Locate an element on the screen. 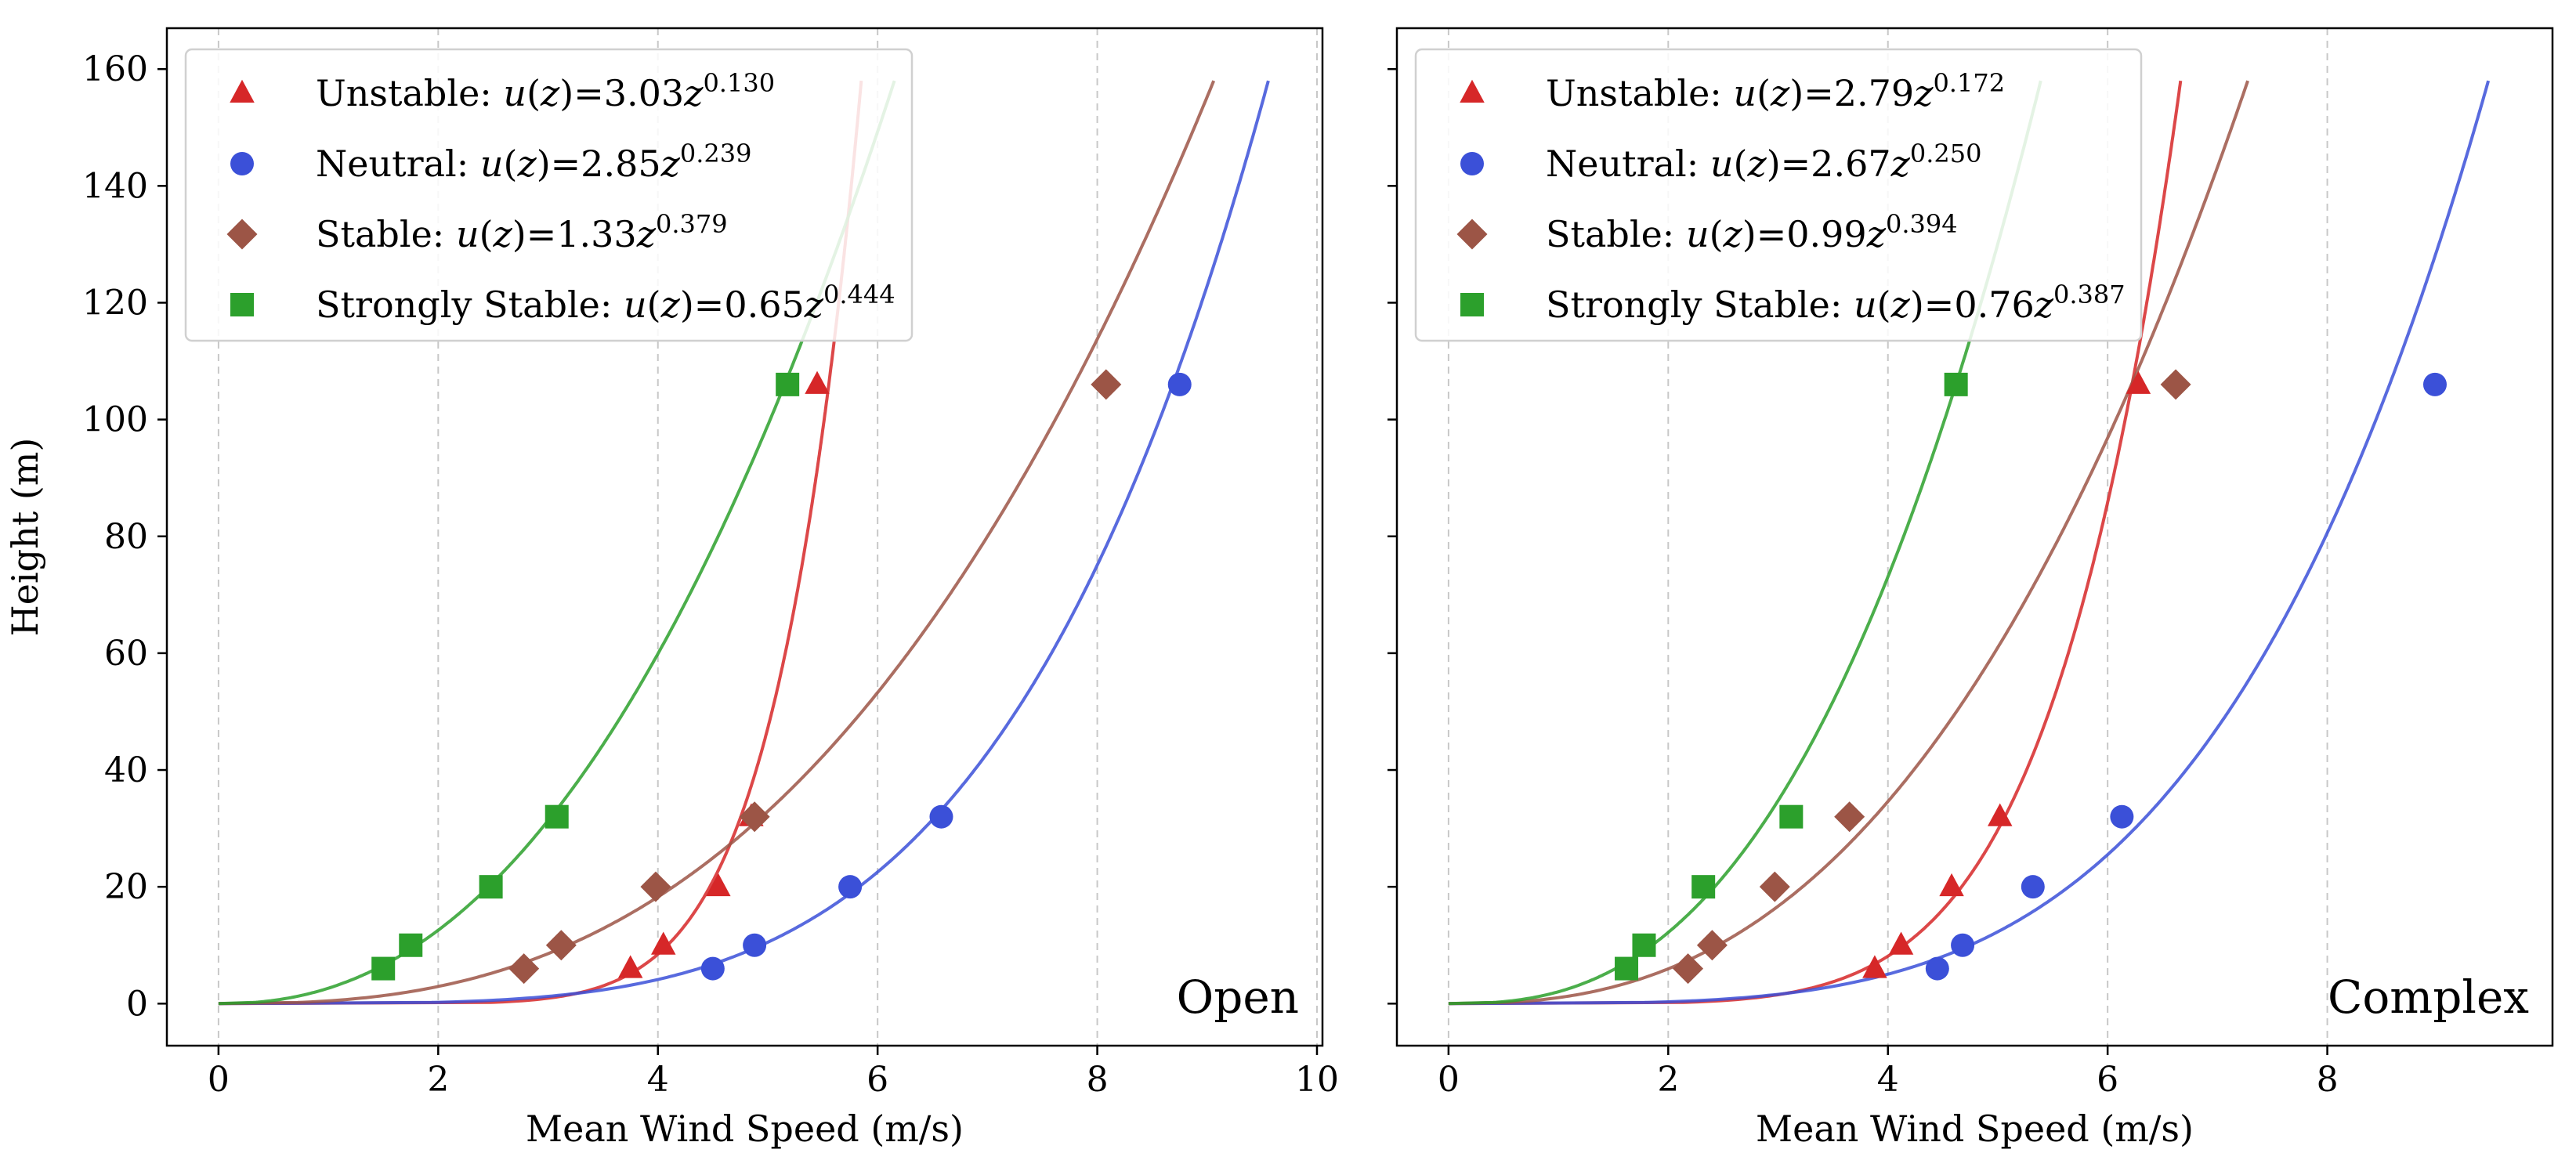  legend-label-unstable: Unstable: u(z)=3.03z0.130 is located at coordinates (546, 91).